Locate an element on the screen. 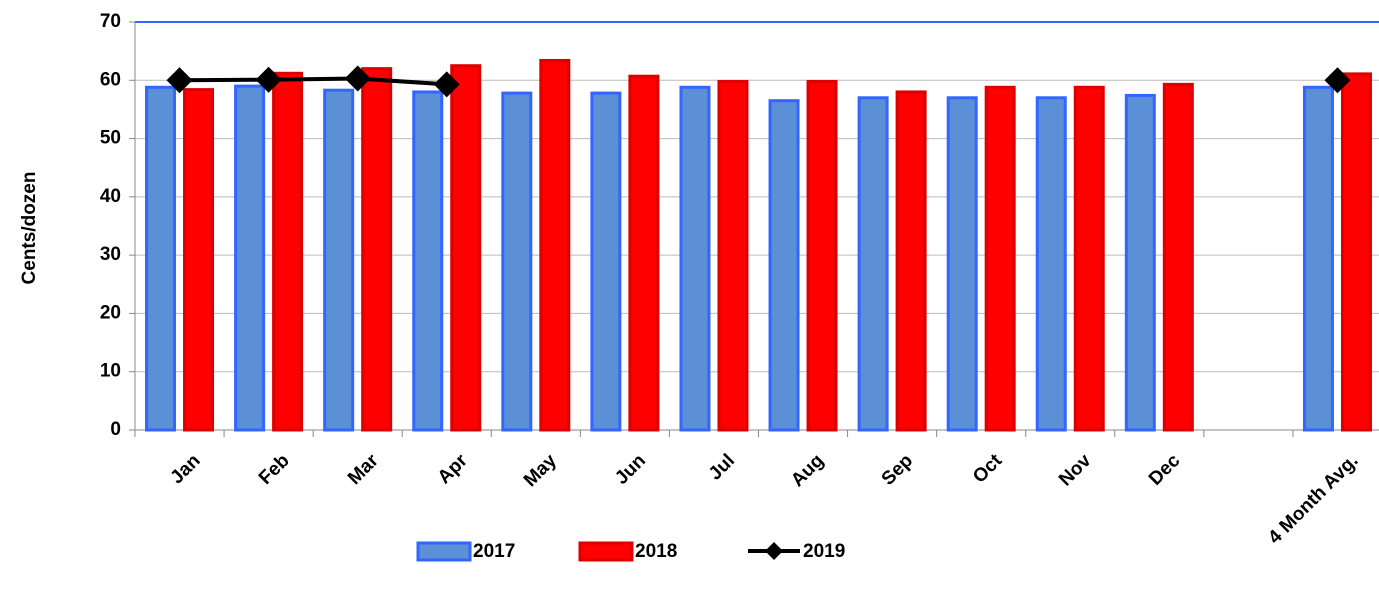 The height and width of the screenshot is (594, 1379). x-tick-label: Mar is located at coordinates (363, 469).